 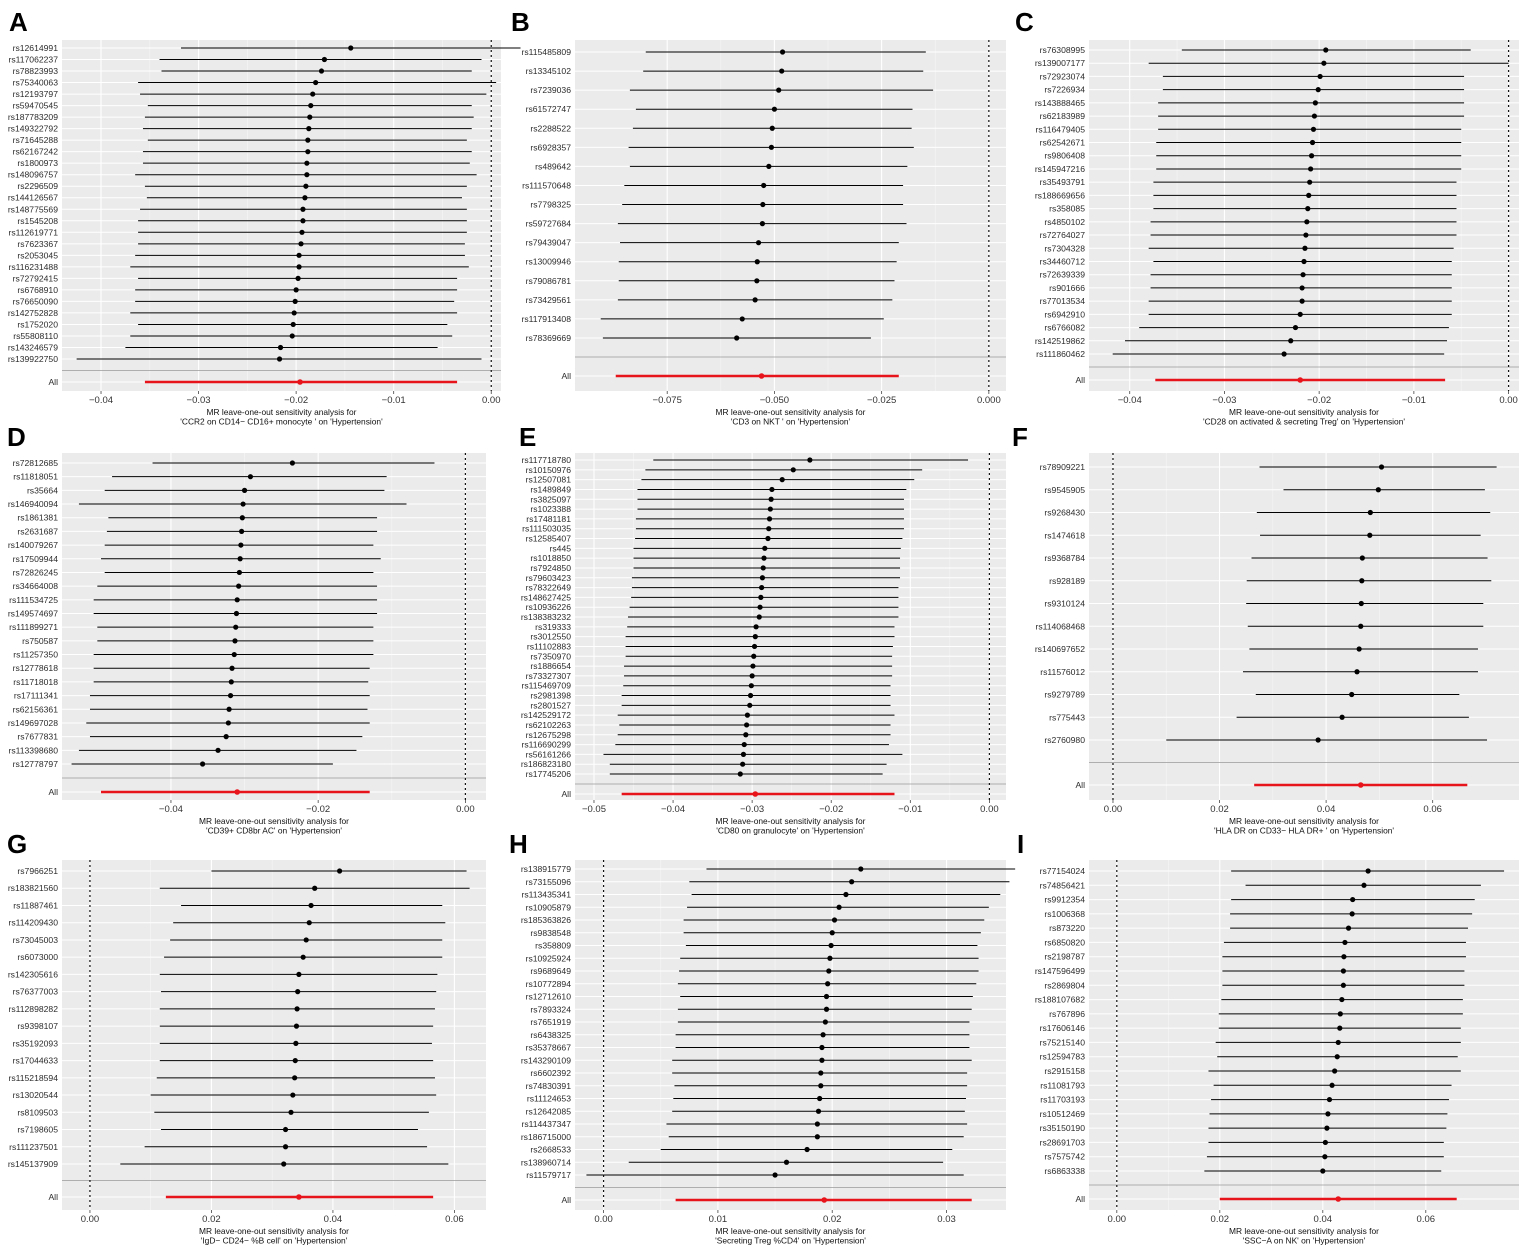 What do you see at coordinates (546, 185) in the screenshot?
I see `snp-label: rs111570648` at bounding box center [546, 185].